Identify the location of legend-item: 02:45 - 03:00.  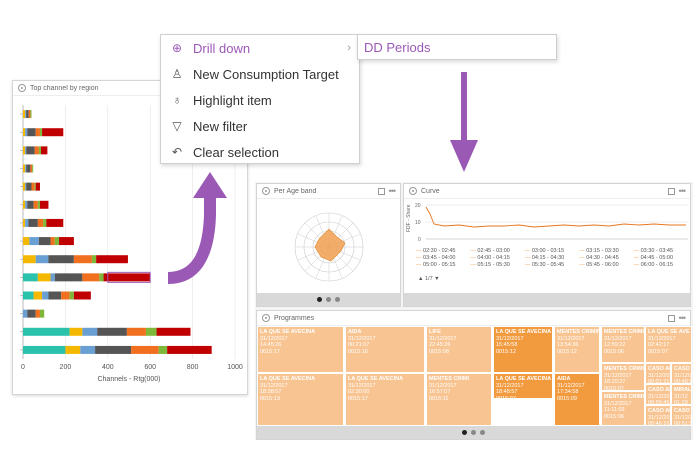
(497, 251).